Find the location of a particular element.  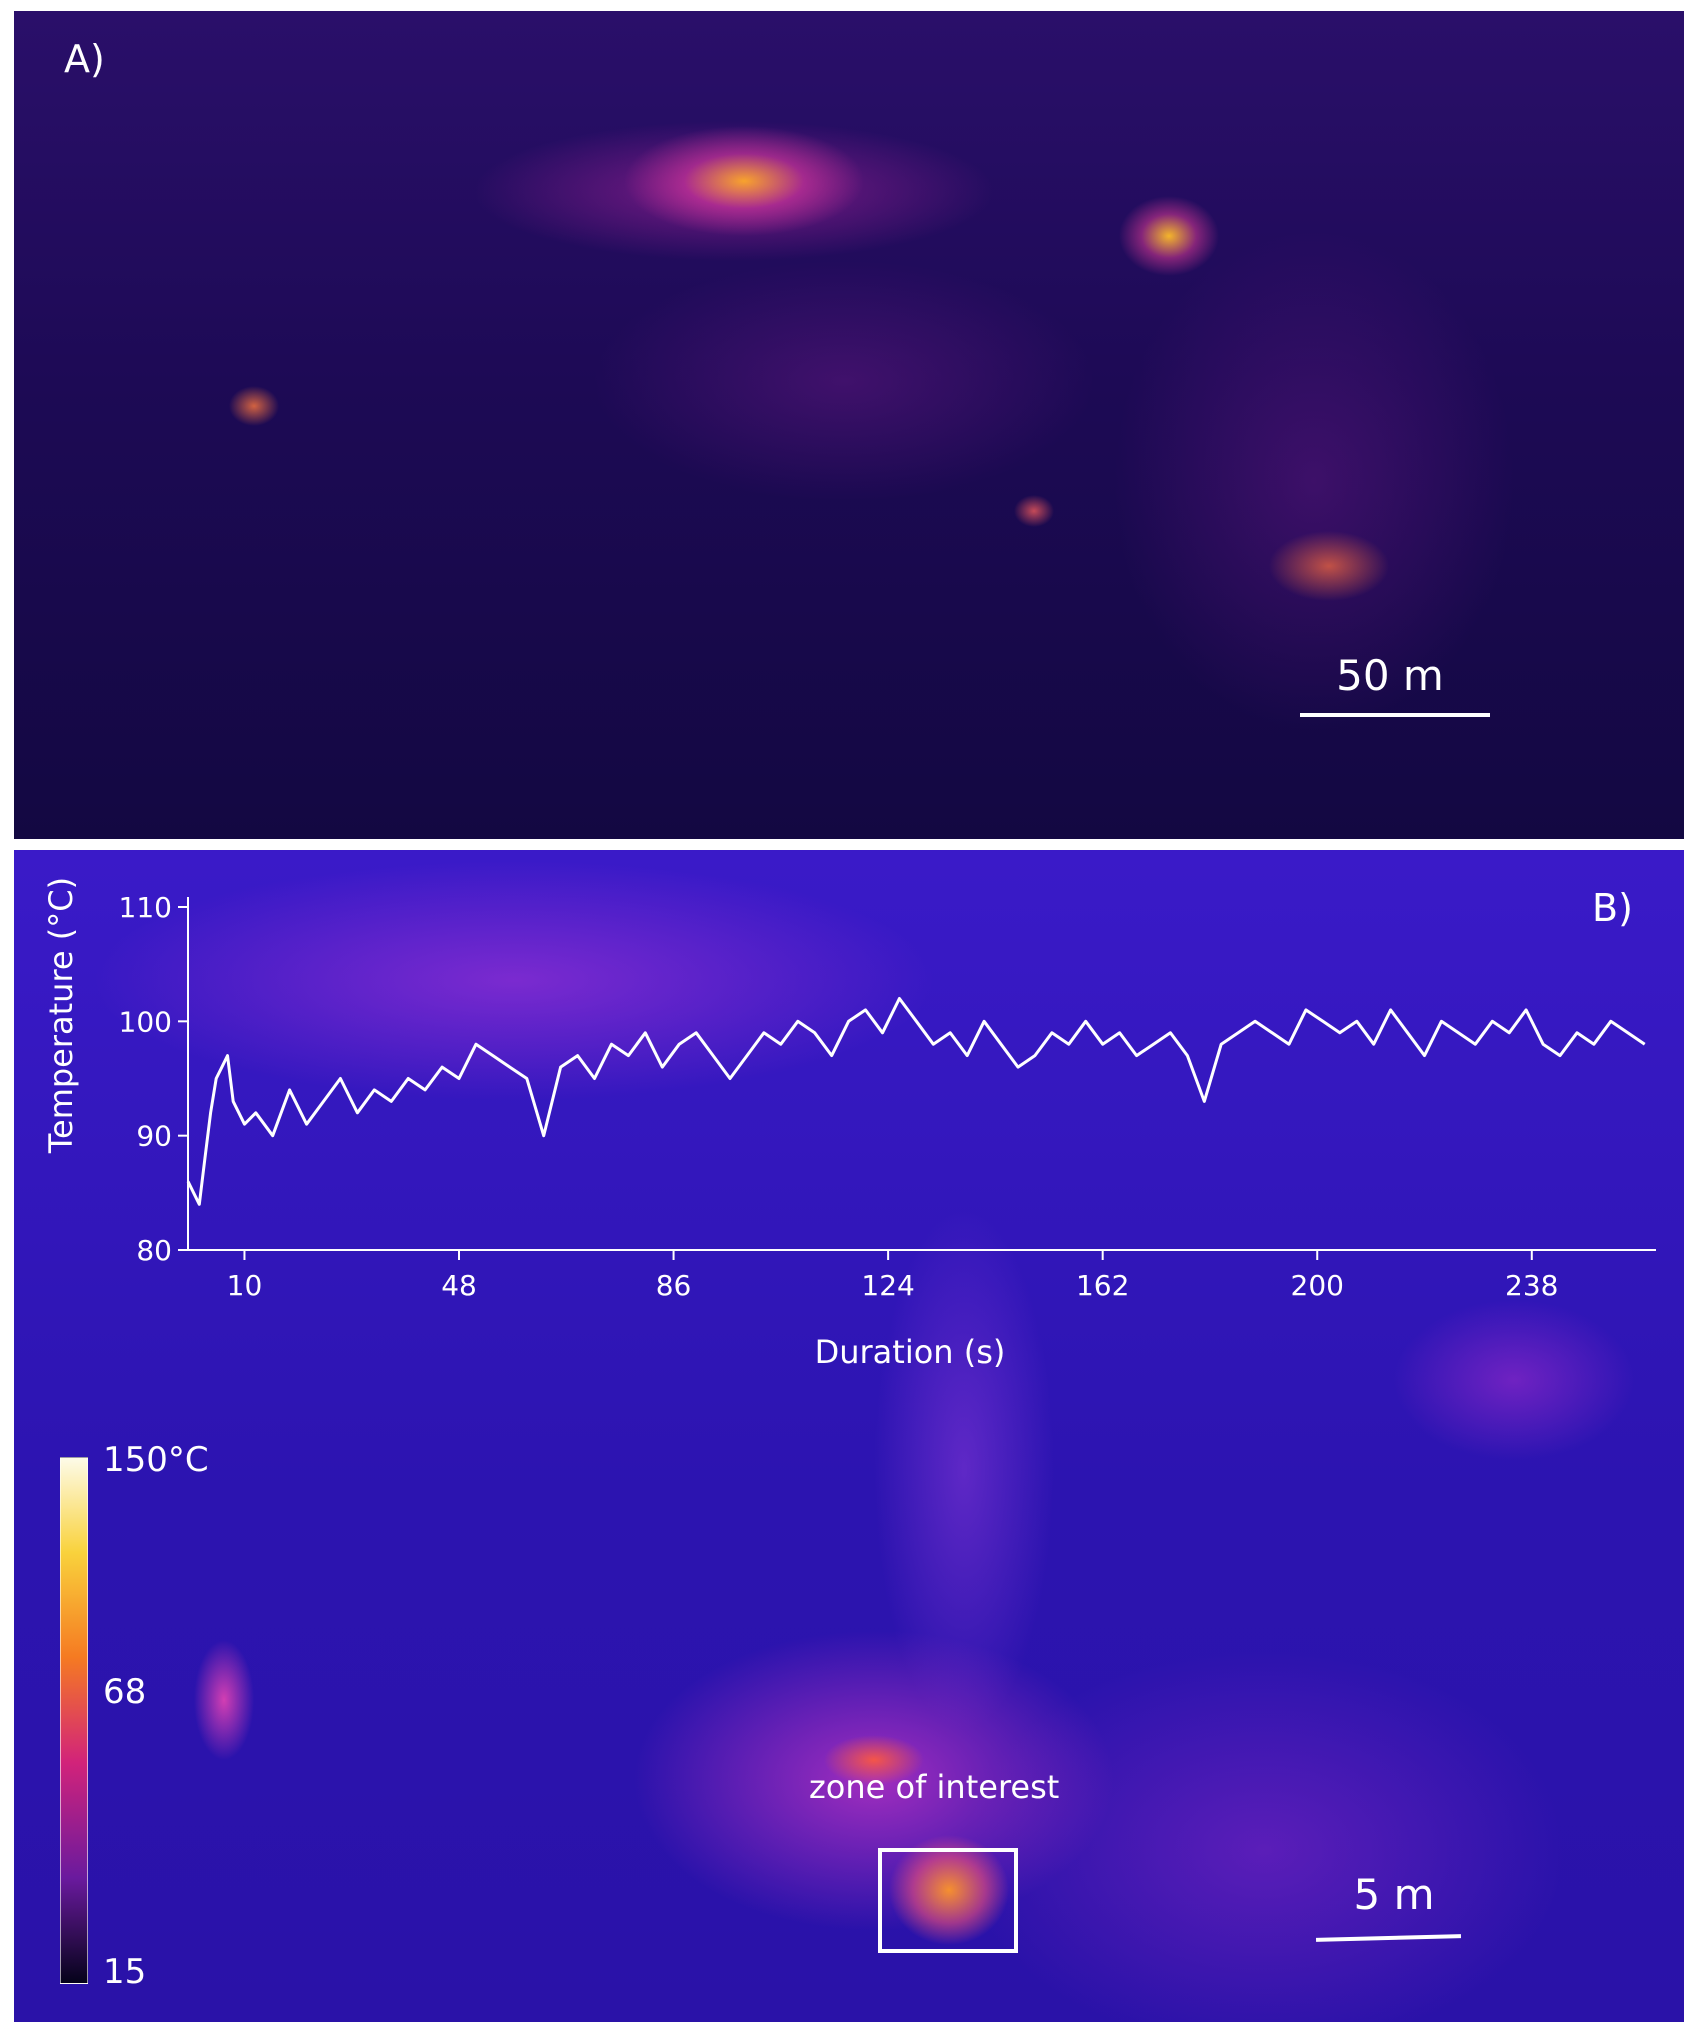

chart-y-tick-label: 110 is located at coordinates (145, 907).